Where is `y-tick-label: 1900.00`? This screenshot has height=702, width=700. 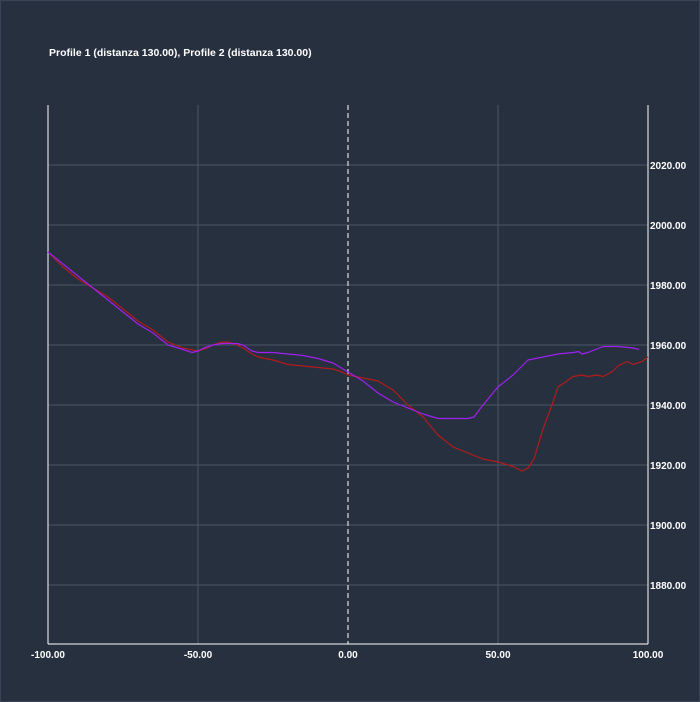
y-tick-label: 1900.00 is located at coordinates (668, 526).